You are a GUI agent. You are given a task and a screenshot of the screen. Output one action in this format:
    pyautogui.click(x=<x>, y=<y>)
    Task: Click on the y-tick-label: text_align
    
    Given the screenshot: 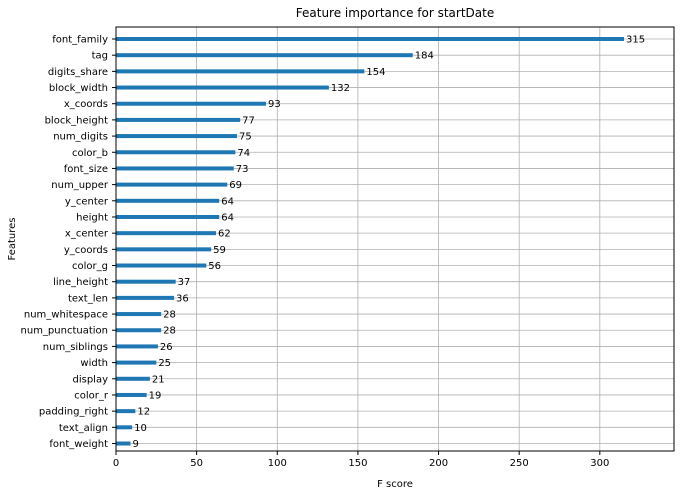 What is the action you would take?
    pyautogui.click(x=83, y=428)
    